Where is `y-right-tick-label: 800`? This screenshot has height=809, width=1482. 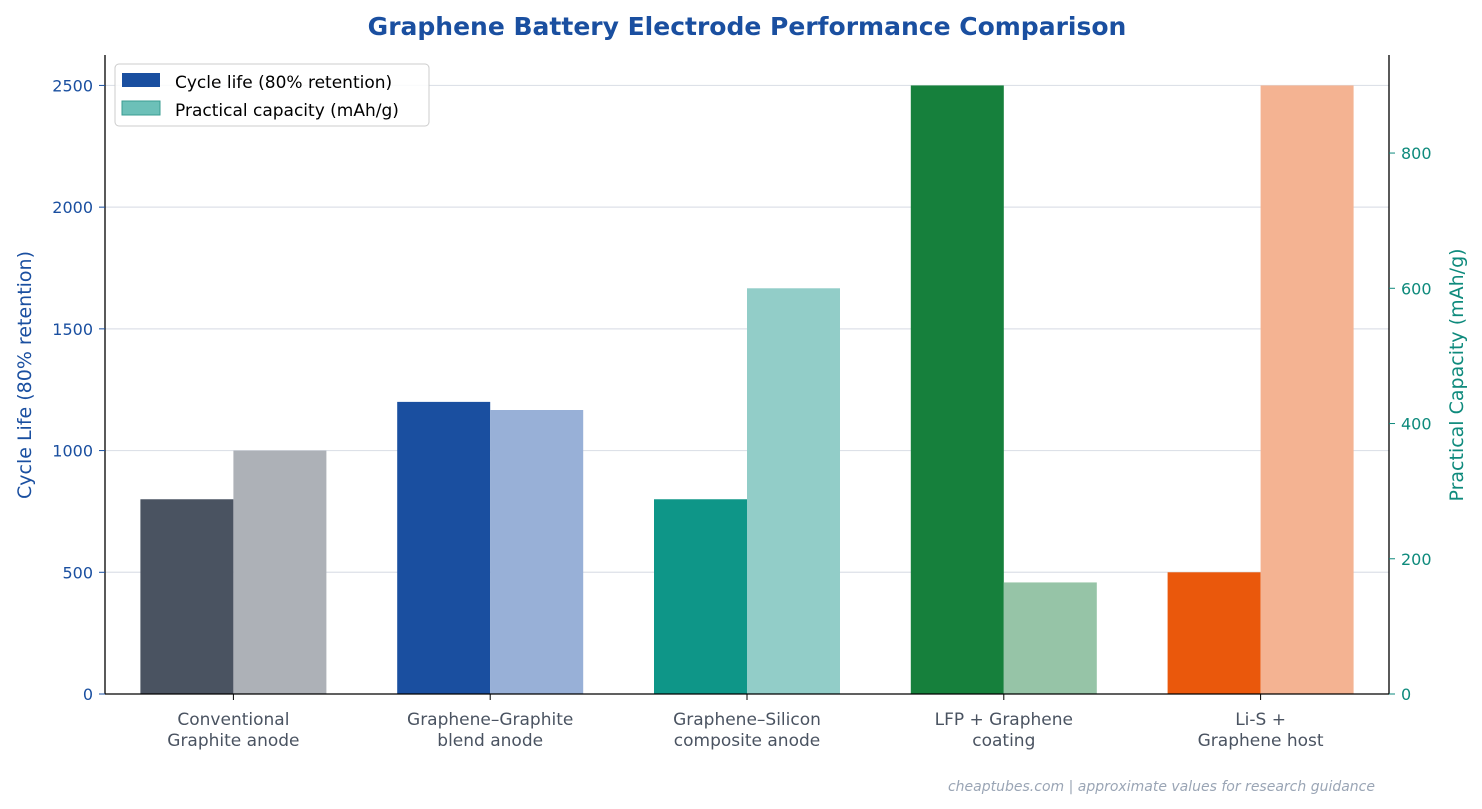
y-right-tick-label: 800 is located at coordinates (1416, 153).